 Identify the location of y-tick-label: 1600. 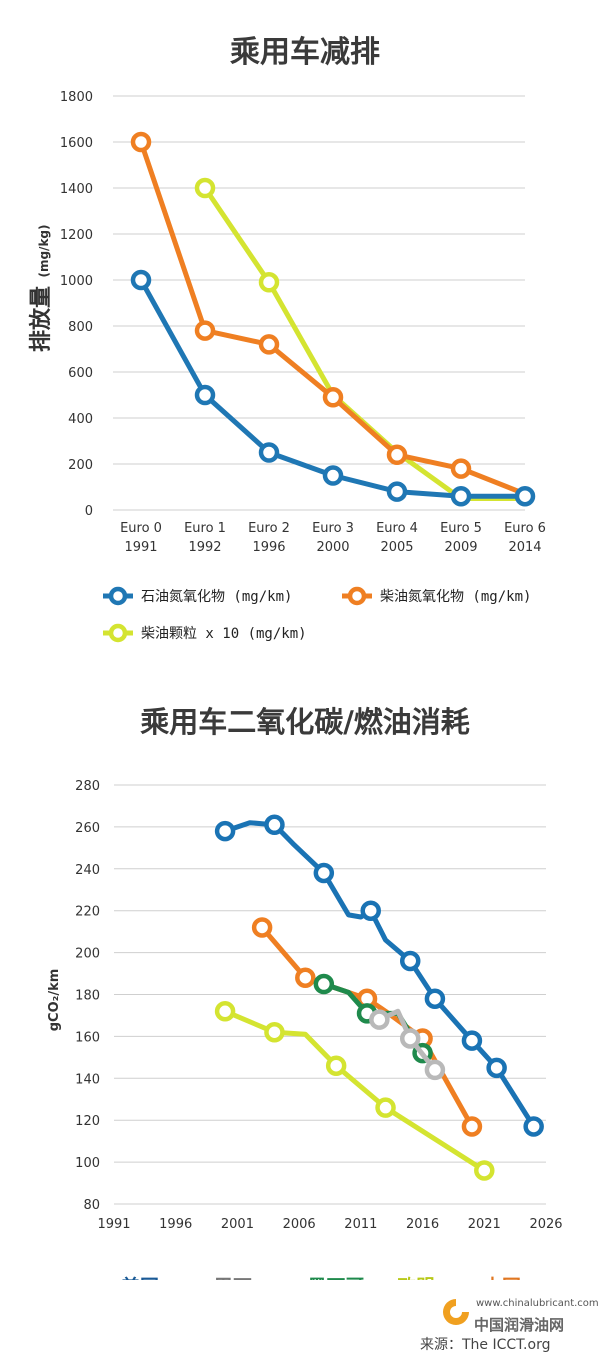
(76, 143).